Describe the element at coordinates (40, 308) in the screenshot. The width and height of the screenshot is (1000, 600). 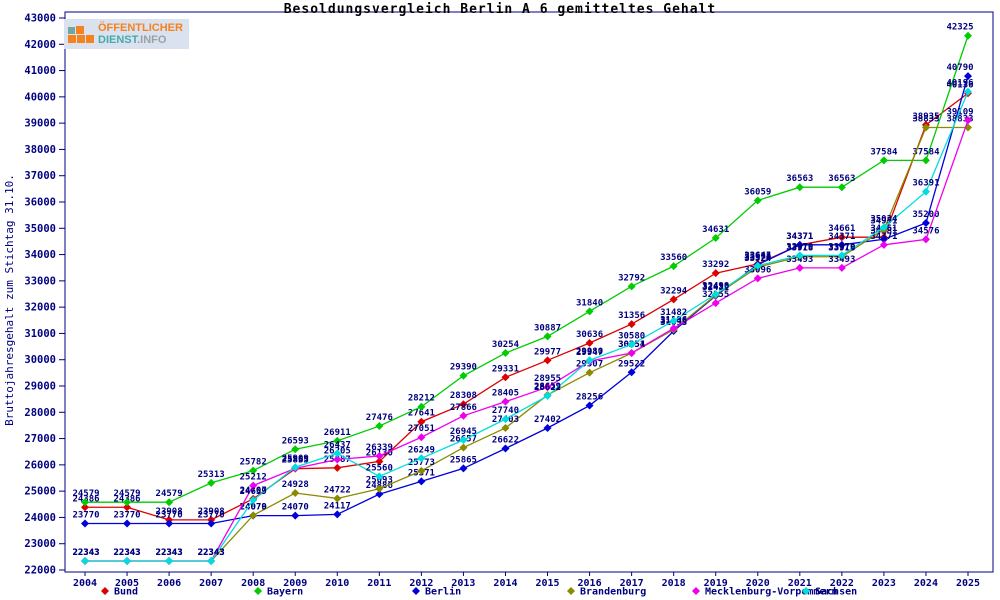
I see `y-tick-label: 32000` at that location.